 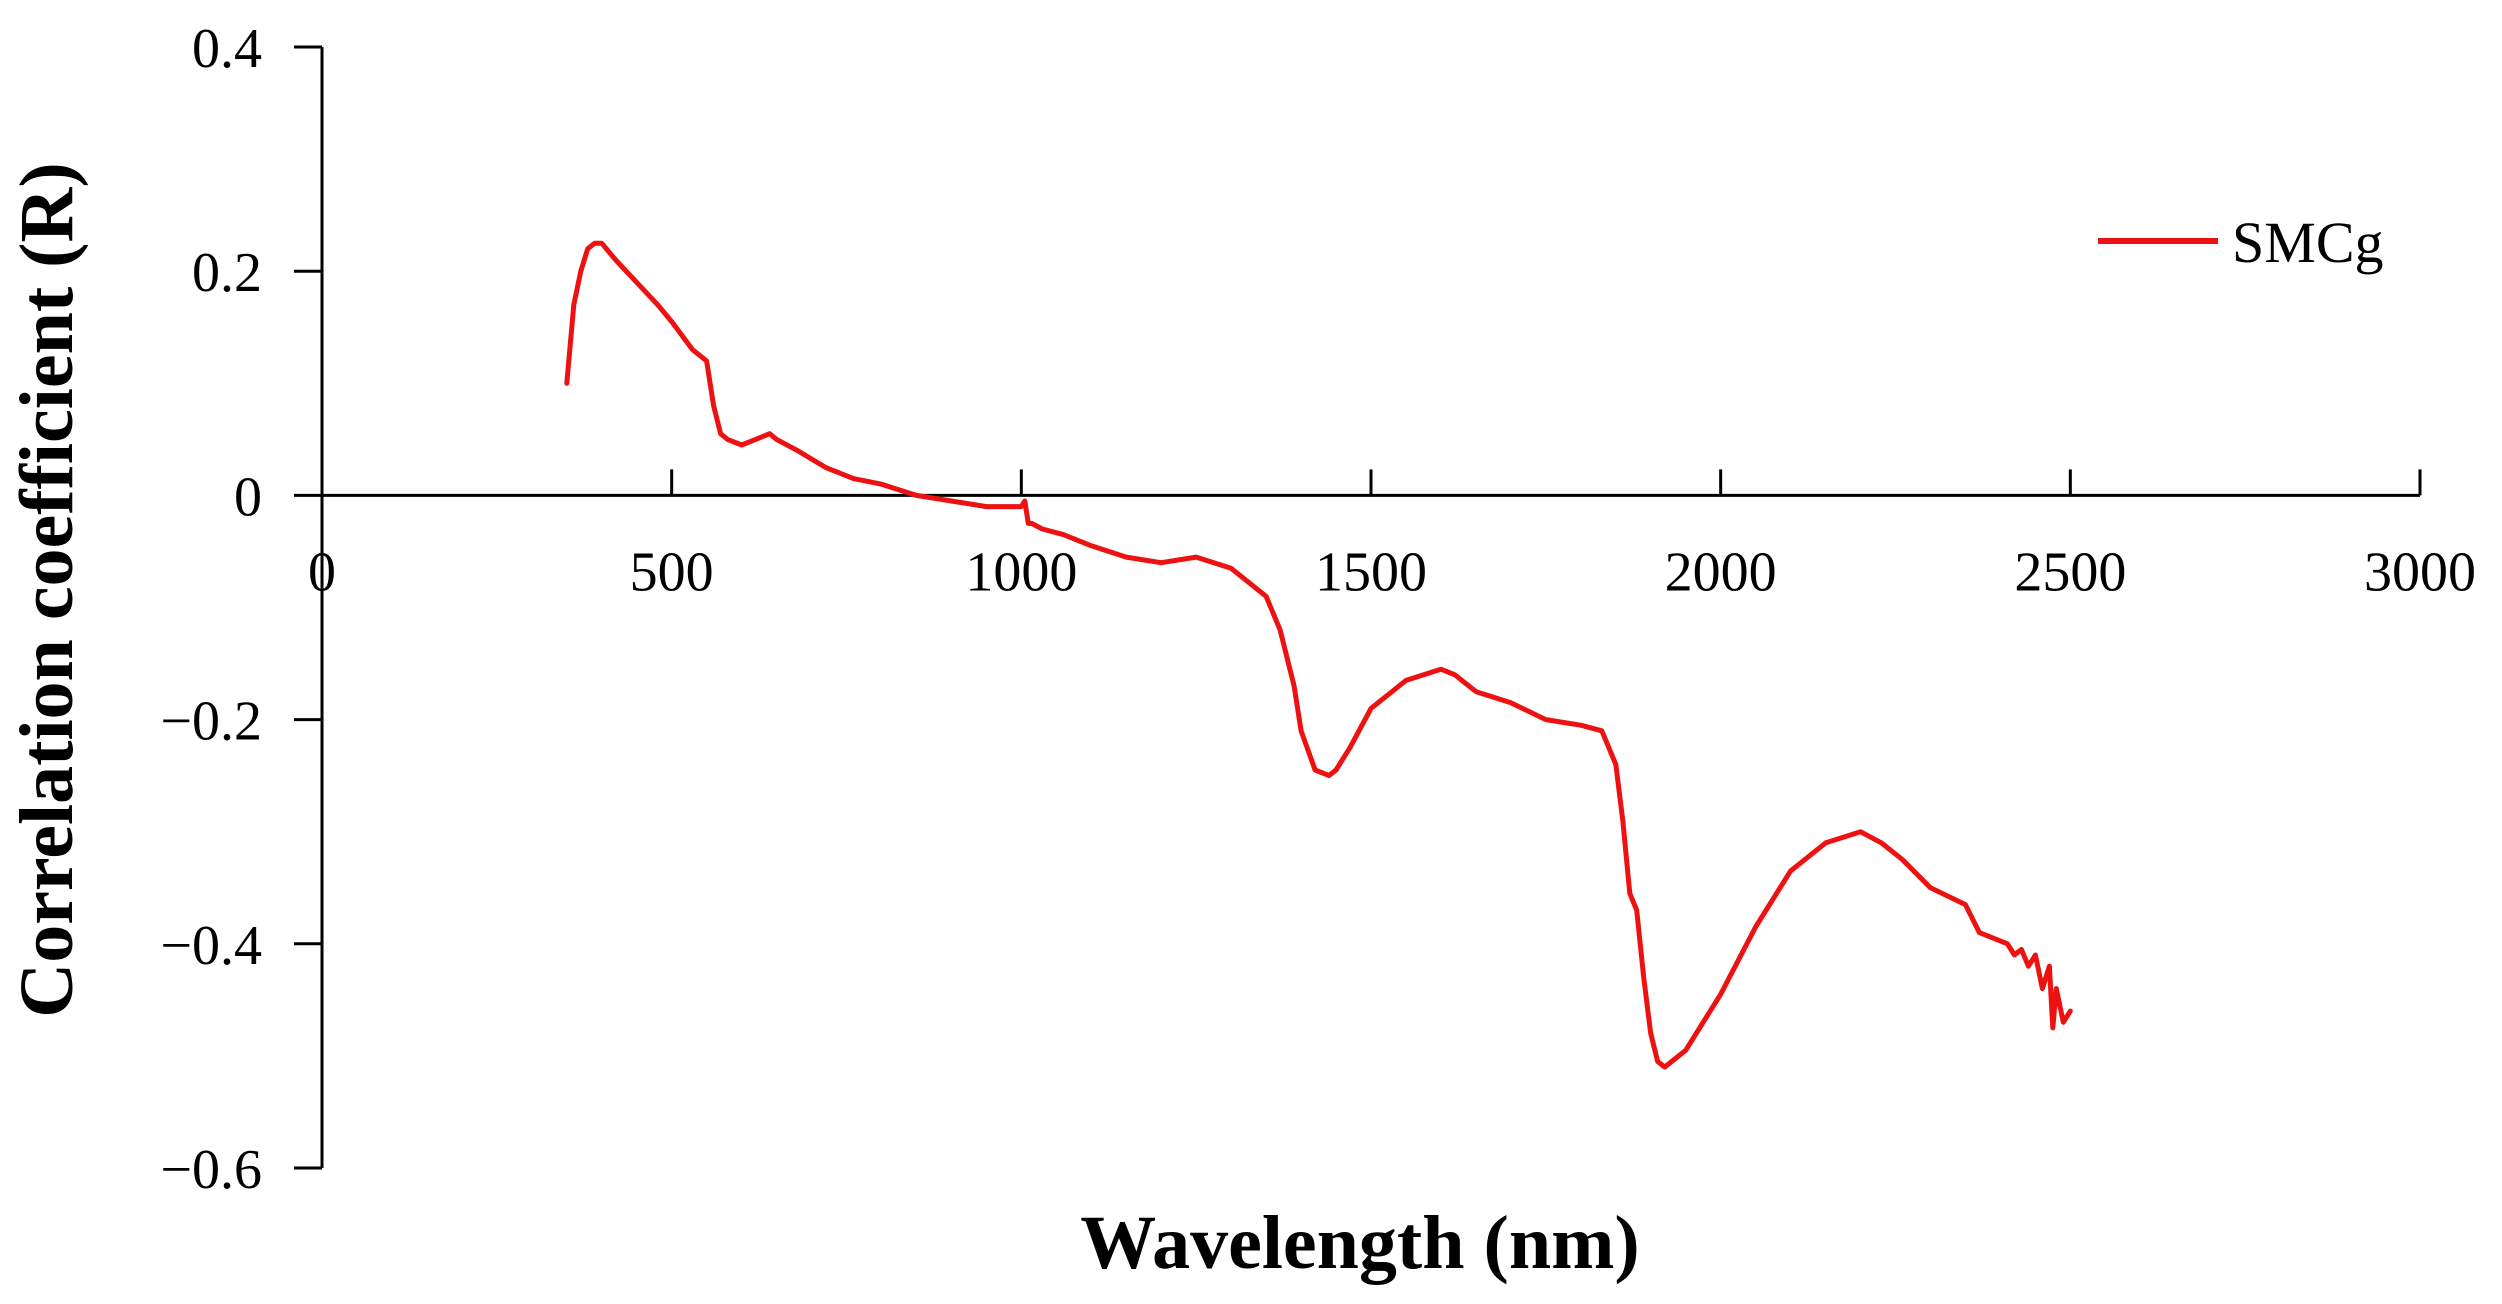 I want to click on x-tick-label: 0, so click(x=322, y=572).